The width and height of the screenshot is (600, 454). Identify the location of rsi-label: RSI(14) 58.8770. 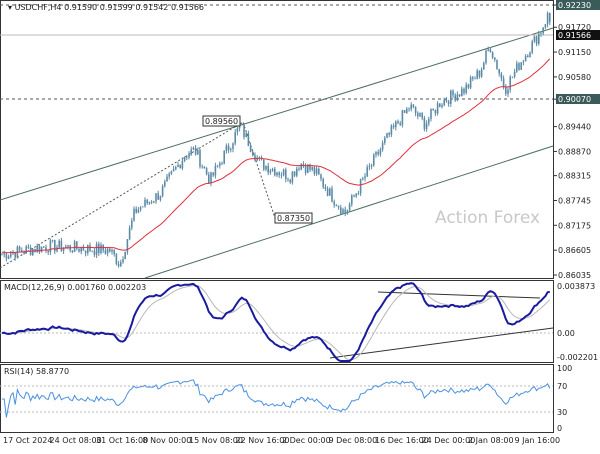
(36, 371).